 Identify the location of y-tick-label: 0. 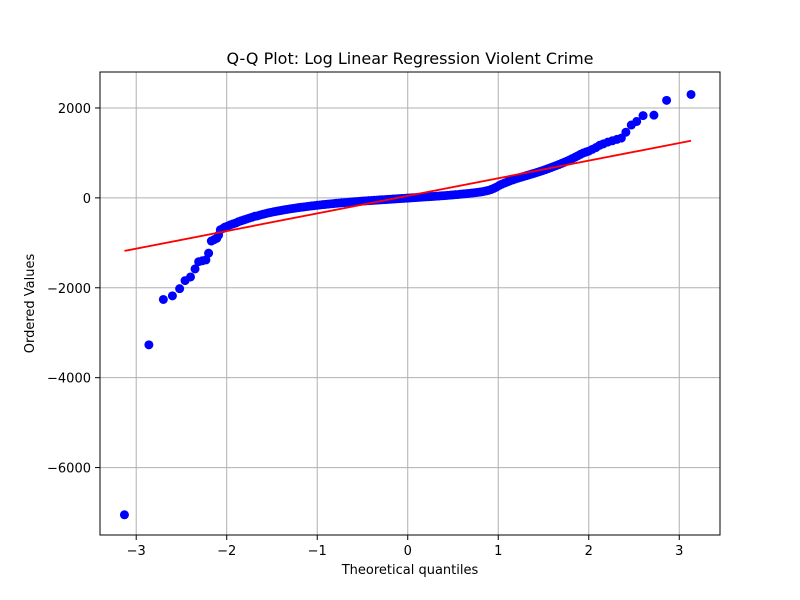
(87, 199).